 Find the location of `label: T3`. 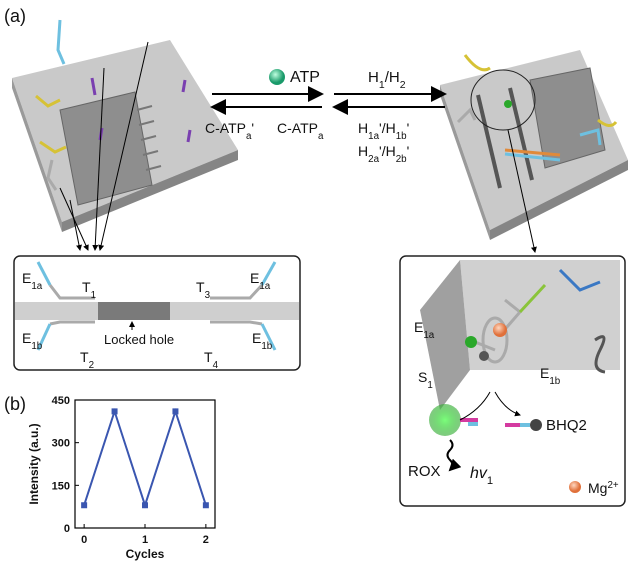

label: T3 is located at coordinates (203, 290).